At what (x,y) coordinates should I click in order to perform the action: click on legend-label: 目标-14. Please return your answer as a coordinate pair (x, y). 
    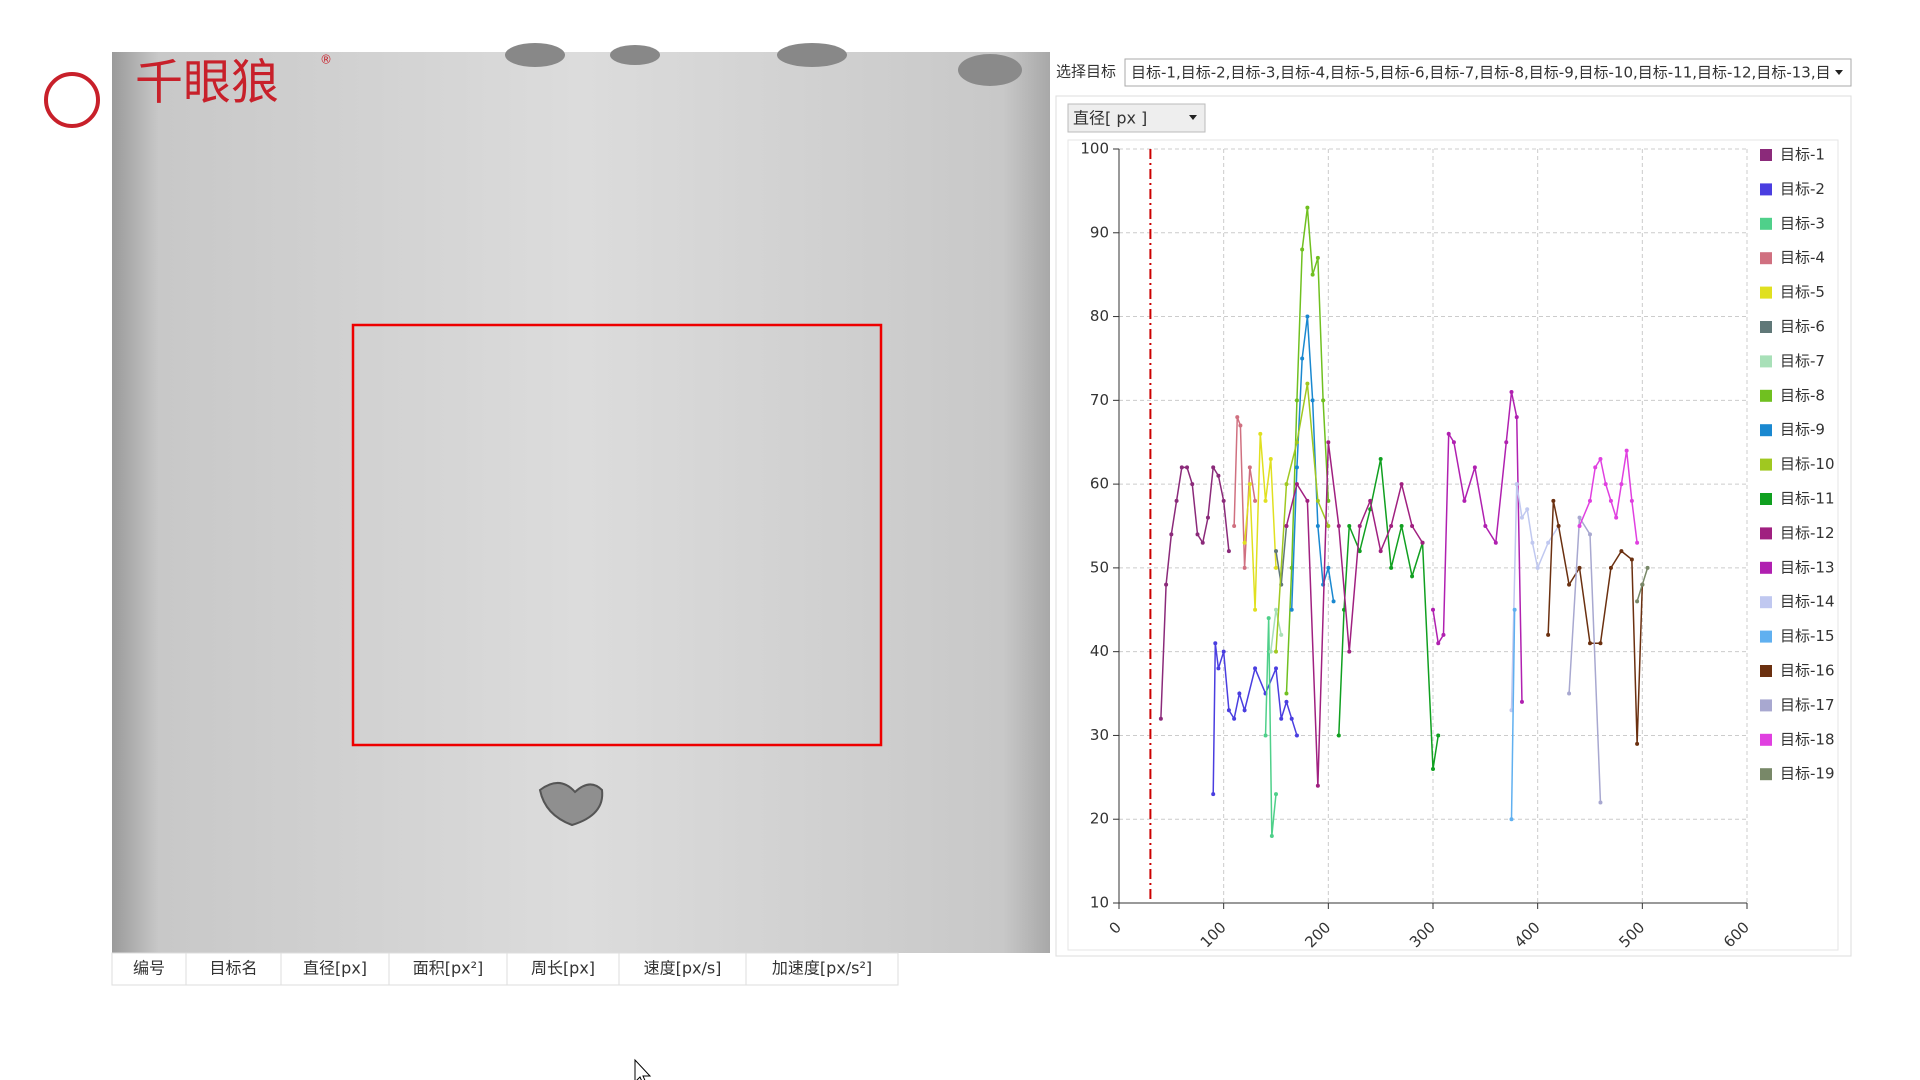
    Looking at the image, I should click on (1807, 602).